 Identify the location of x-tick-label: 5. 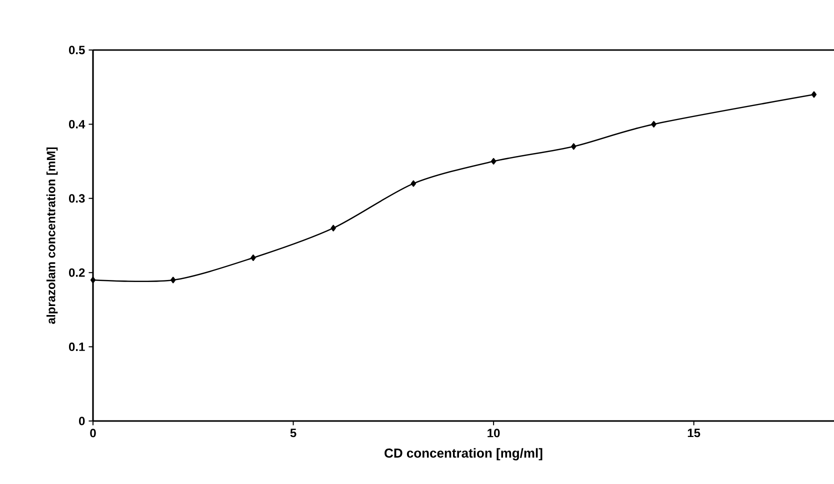
(293, 433).